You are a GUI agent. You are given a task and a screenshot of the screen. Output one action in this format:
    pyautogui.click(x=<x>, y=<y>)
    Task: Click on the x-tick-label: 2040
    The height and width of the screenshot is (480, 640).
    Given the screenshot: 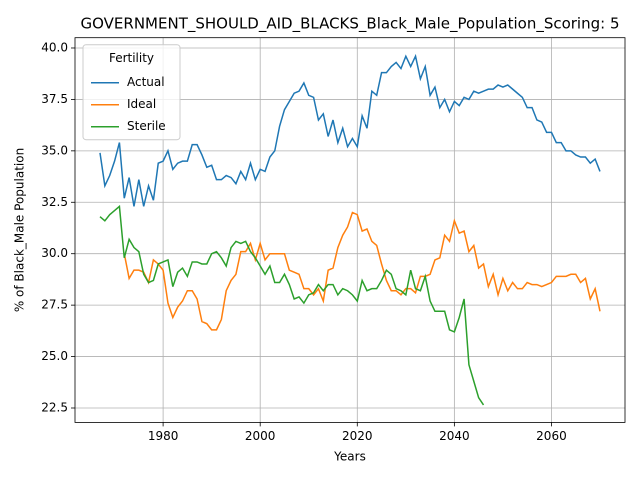 What is the action you would take?
    pyautogui.click(x=454, y=436)
    